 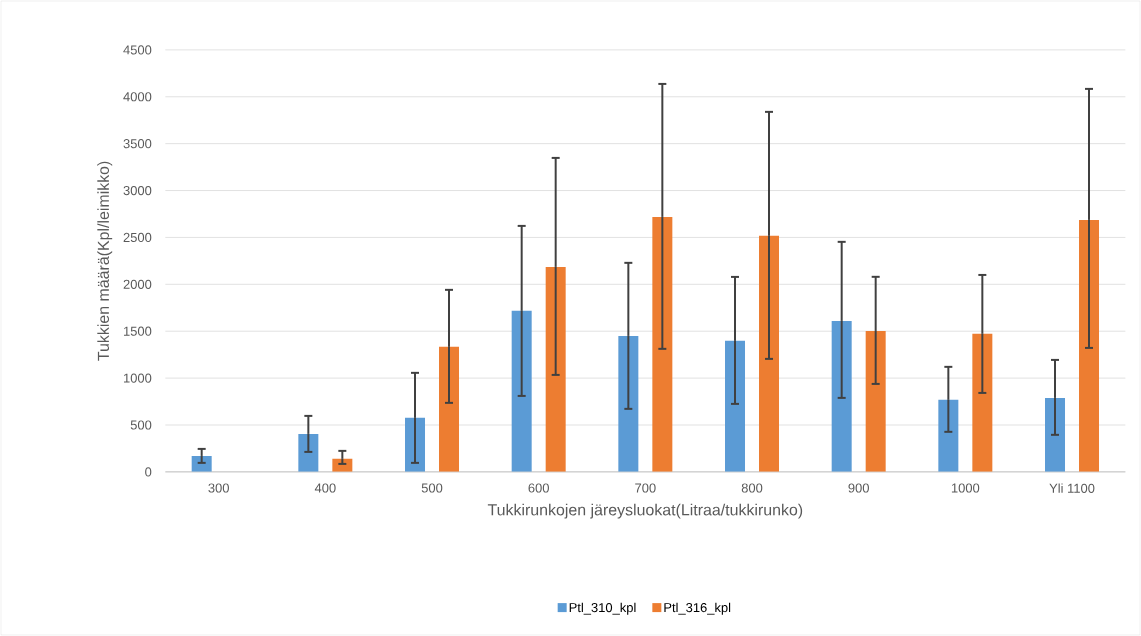 What do you see at coordinates (138, 378) in the screenshot?
I see `y-tick-label: 1000` at bounding box center [138, 378].